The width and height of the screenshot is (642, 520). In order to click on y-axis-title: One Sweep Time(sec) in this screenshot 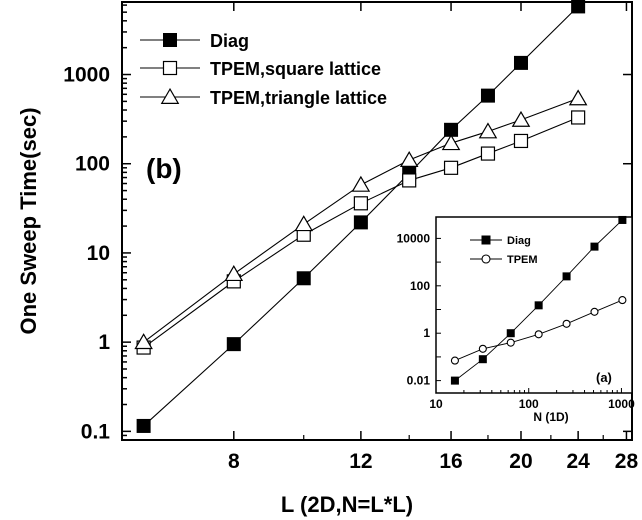, I will do `click(28, 220)`.